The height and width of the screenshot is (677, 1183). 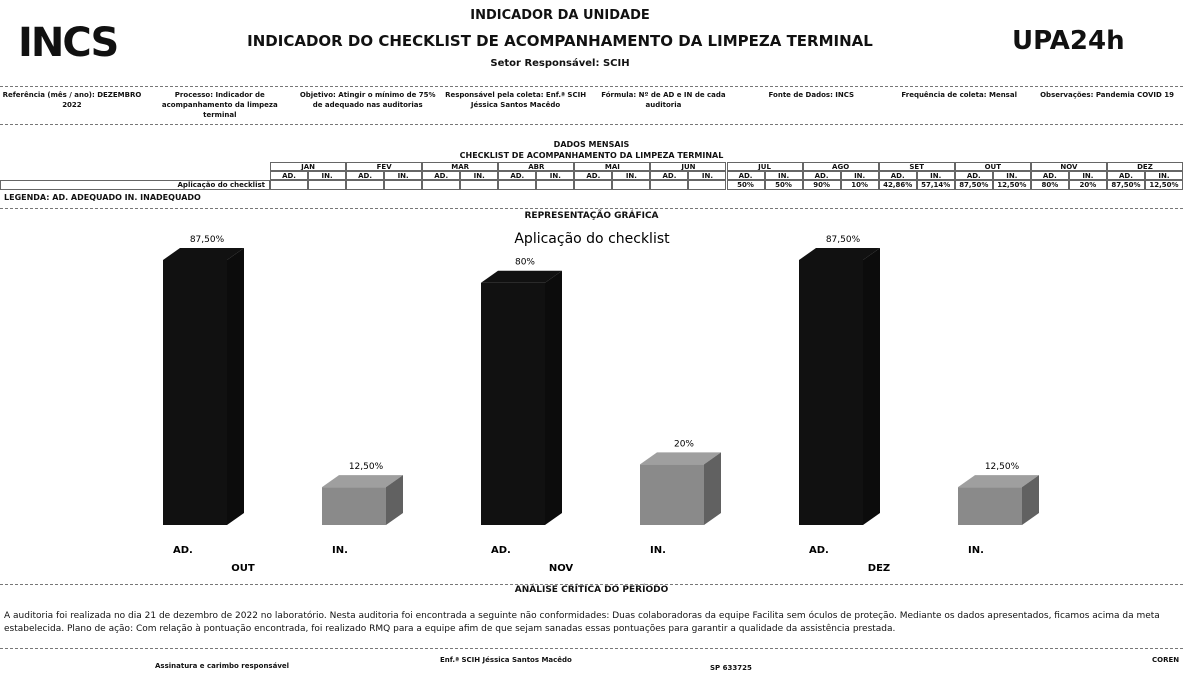 I want to click on data-label: 20%, so click(x=684, y=444).